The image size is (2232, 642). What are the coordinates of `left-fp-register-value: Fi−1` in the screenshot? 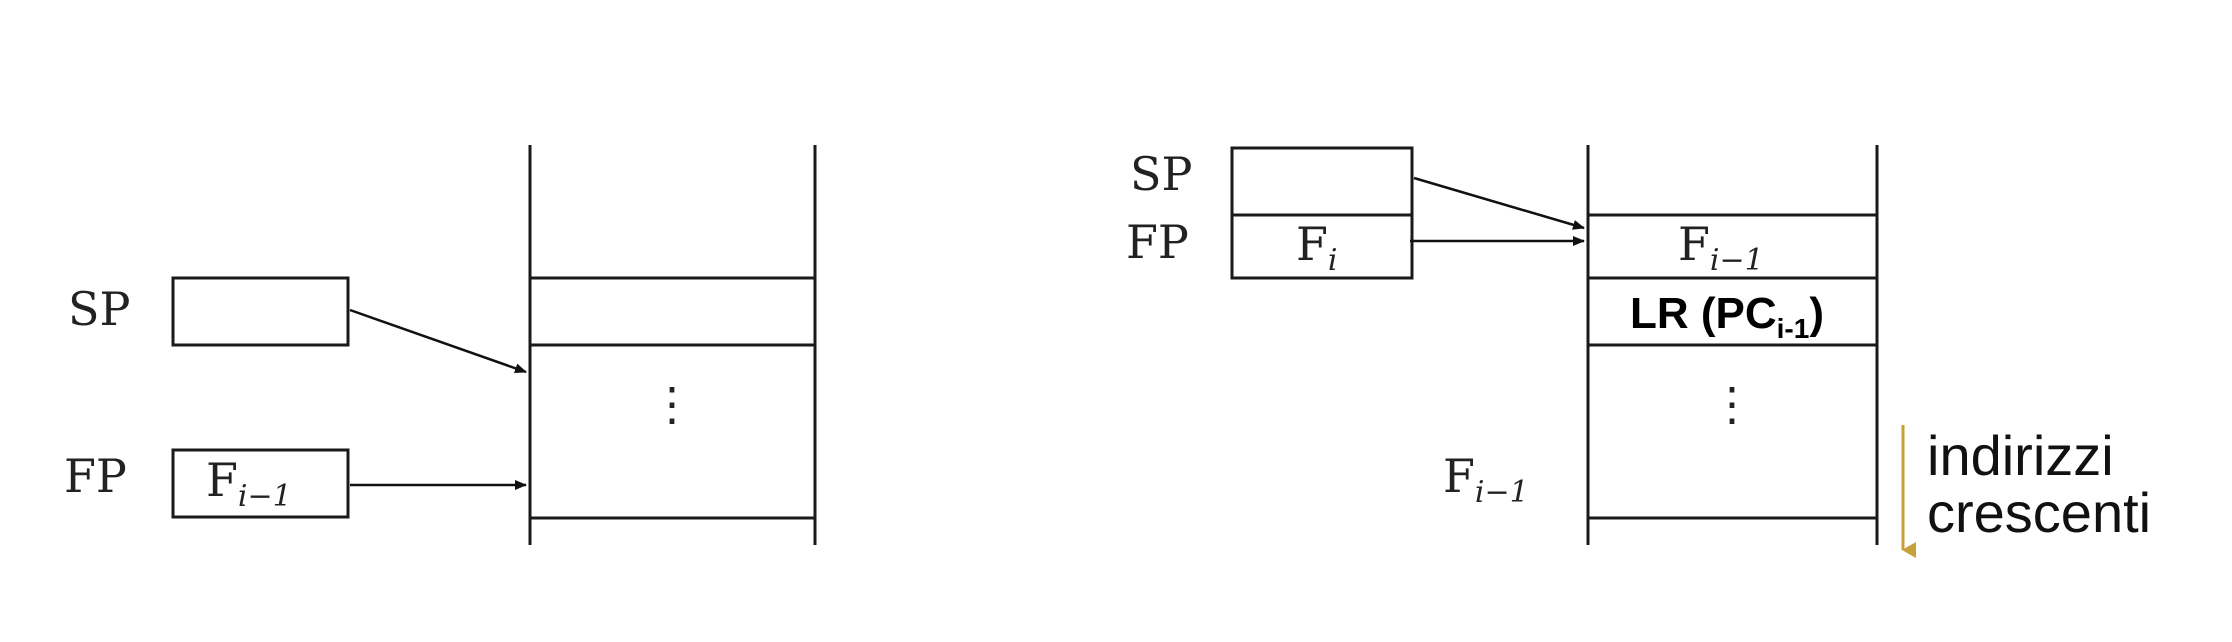 It's located at (249, 483).